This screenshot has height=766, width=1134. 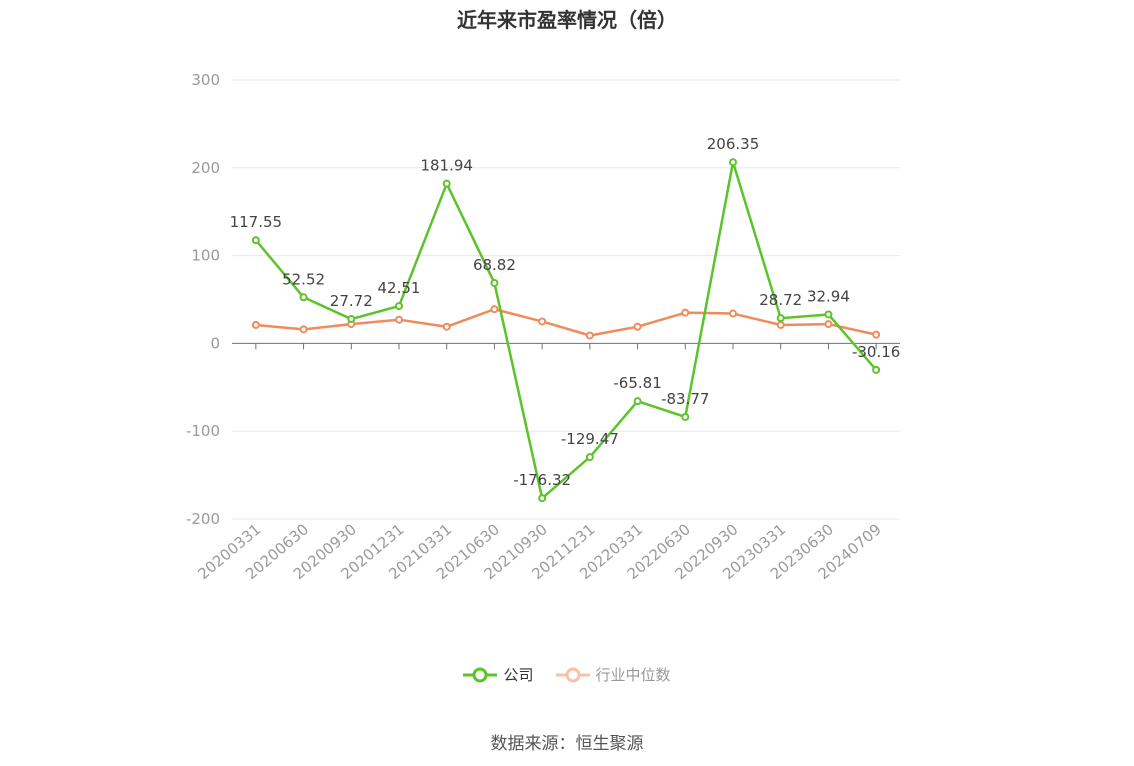 What do you see at coordinates (446, 166) in the screenshot?
I see `data-label: 181.94` at bounding box center [446, 166].